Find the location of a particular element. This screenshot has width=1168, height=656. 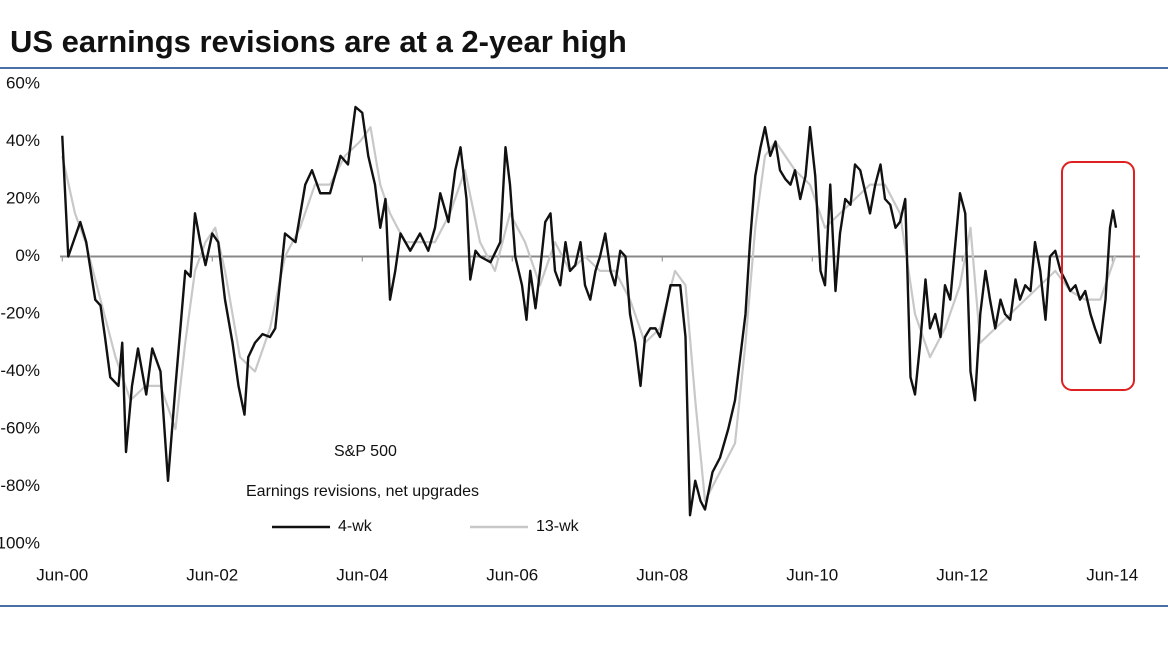

y-tick-label: -60% is located at coordinates (20, 427).